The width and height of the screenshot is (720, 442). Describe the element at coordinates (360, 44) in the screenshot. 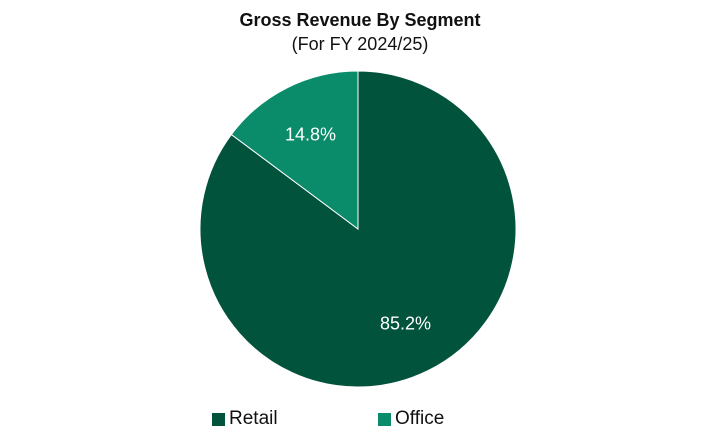

I see `chart-subtitle: (For FY 2024/25)` at that location.